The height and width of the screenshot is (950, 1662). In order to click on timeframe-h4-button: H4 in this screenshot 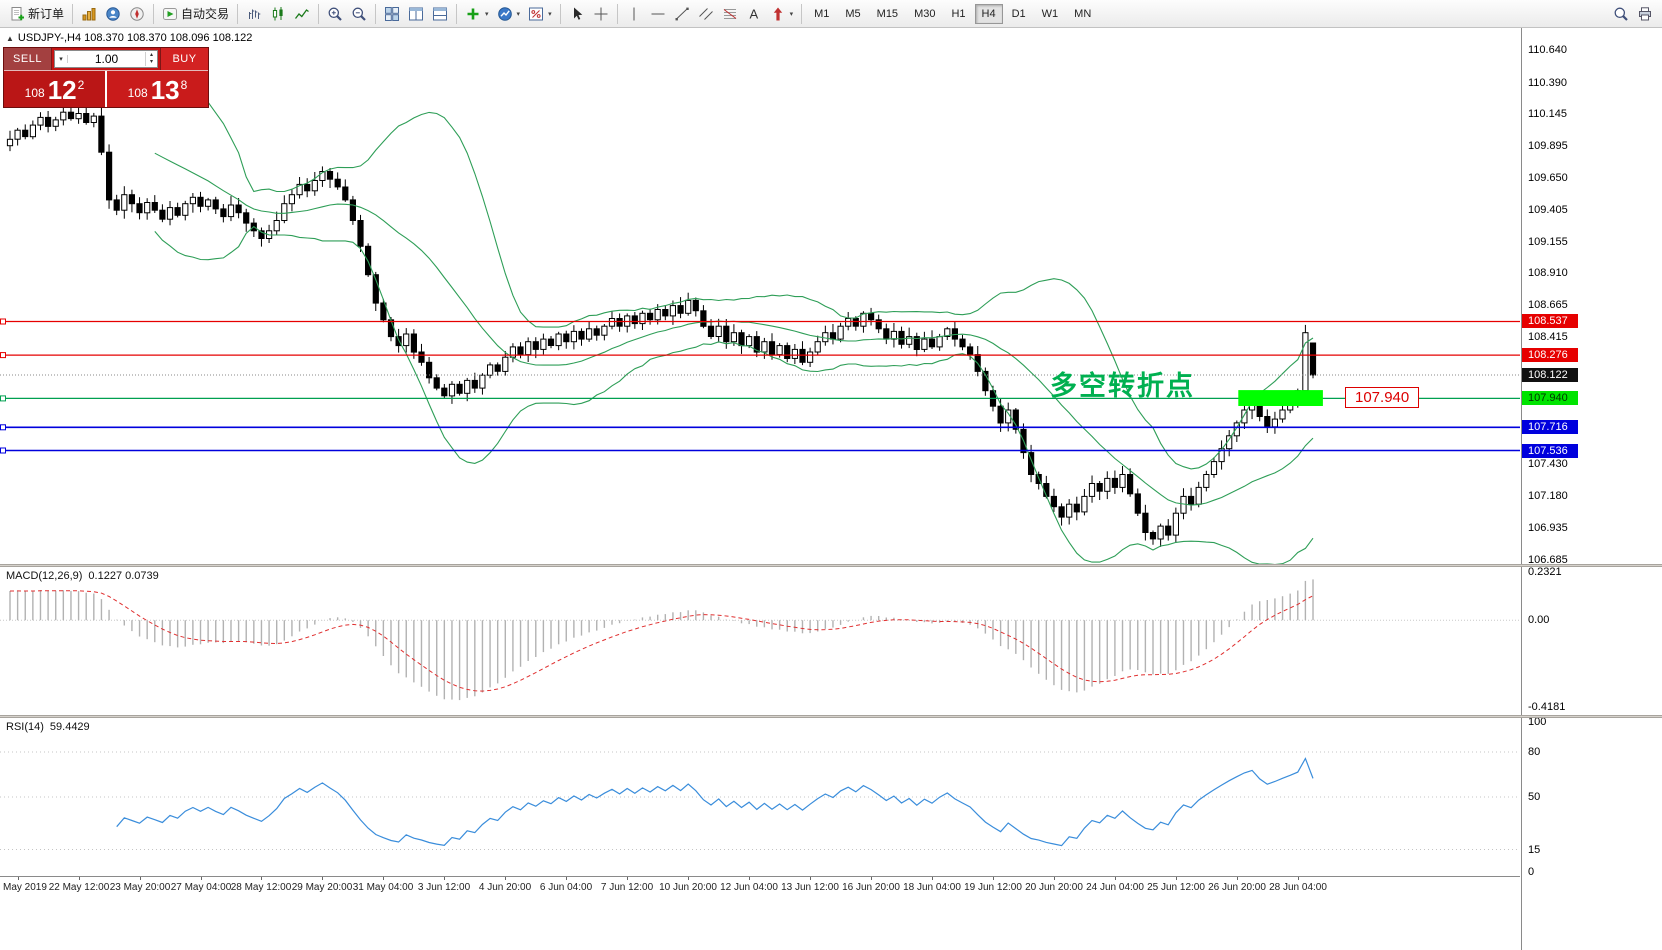, I will do `click(988, 13)`.